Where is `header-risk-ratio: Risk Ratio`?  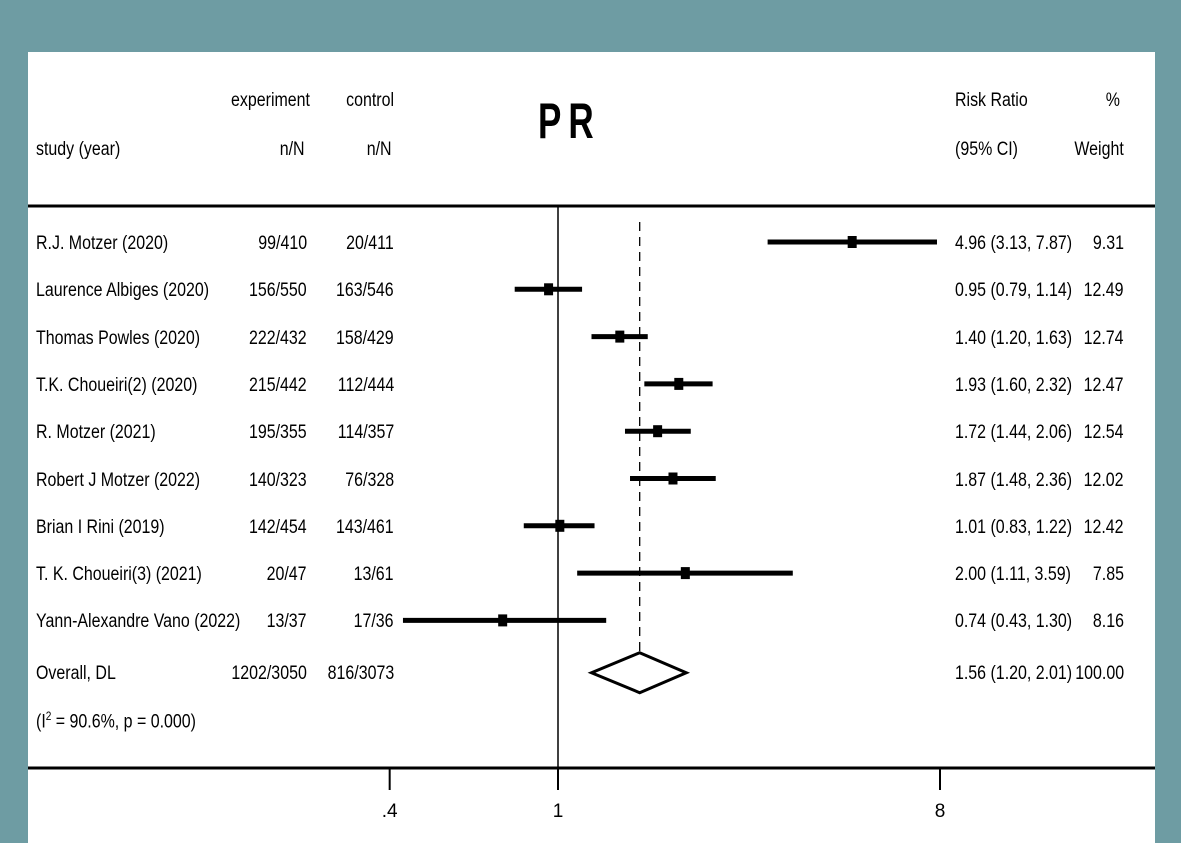
header-risk-ratio: Risk Ratio is located at coordinates (991, 100).